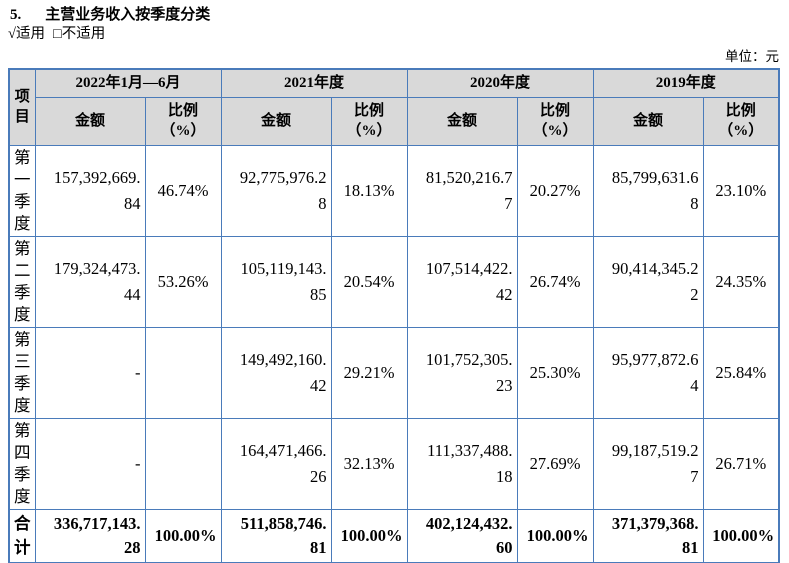 This screenshot has height=563, width=789. I want to click on ratio-cell: 29.21%, so click(369, 372).